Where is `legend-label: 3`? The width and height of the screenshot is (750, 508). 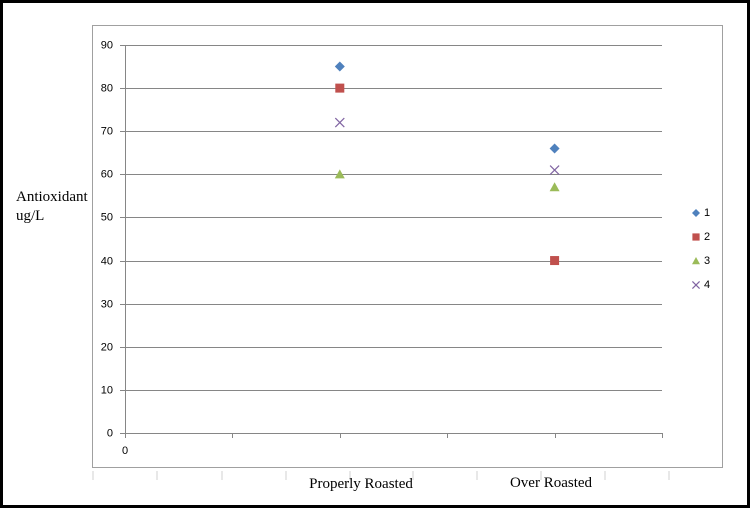
legend-label: 3 is located at coordinates (707, 261).